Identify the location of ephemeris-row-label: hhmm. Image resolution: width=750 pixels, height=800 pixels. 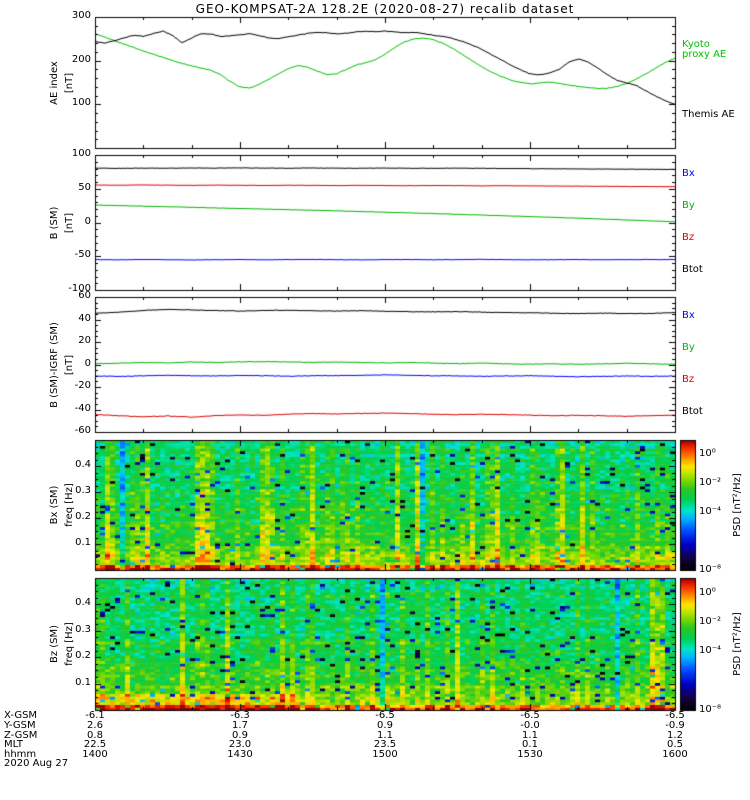
(20, 755).